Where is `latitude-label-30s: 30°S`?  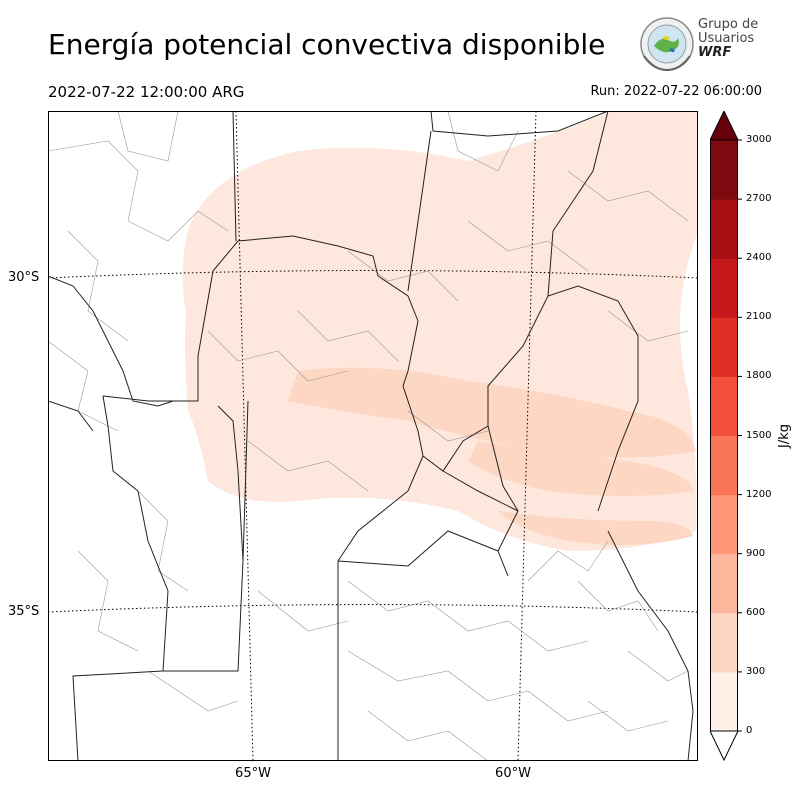 latitude-label-30s: 30°S is located at coordinates (24, 277).